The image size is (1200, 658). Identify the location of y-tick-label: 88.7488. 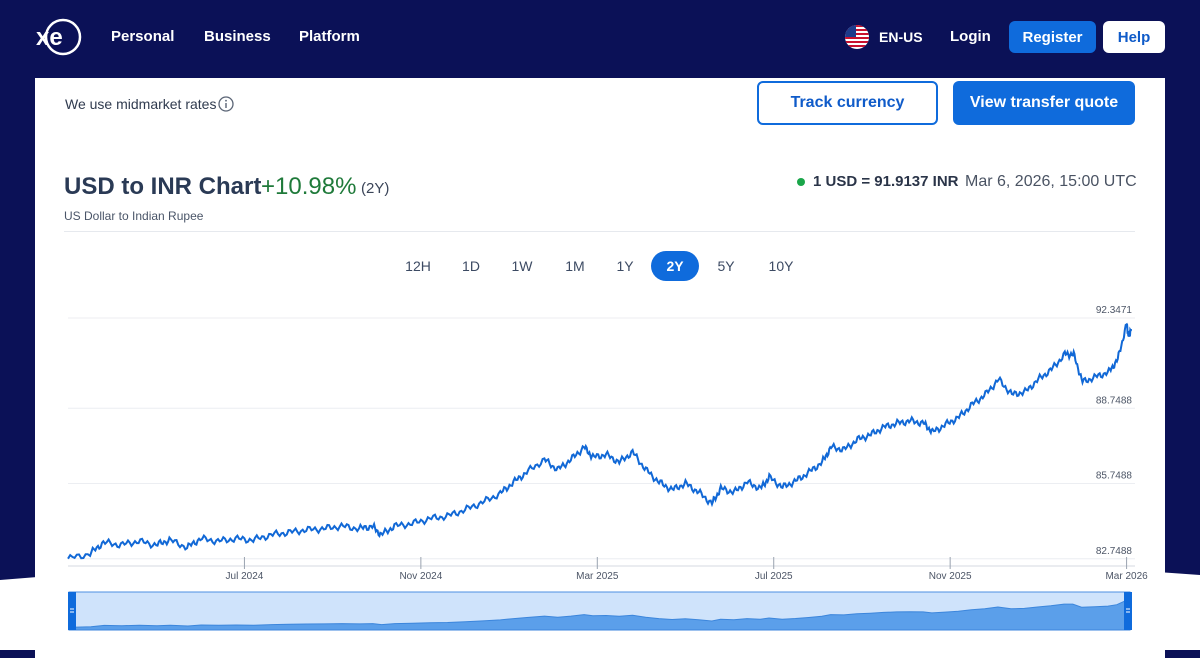
(1114, 400).